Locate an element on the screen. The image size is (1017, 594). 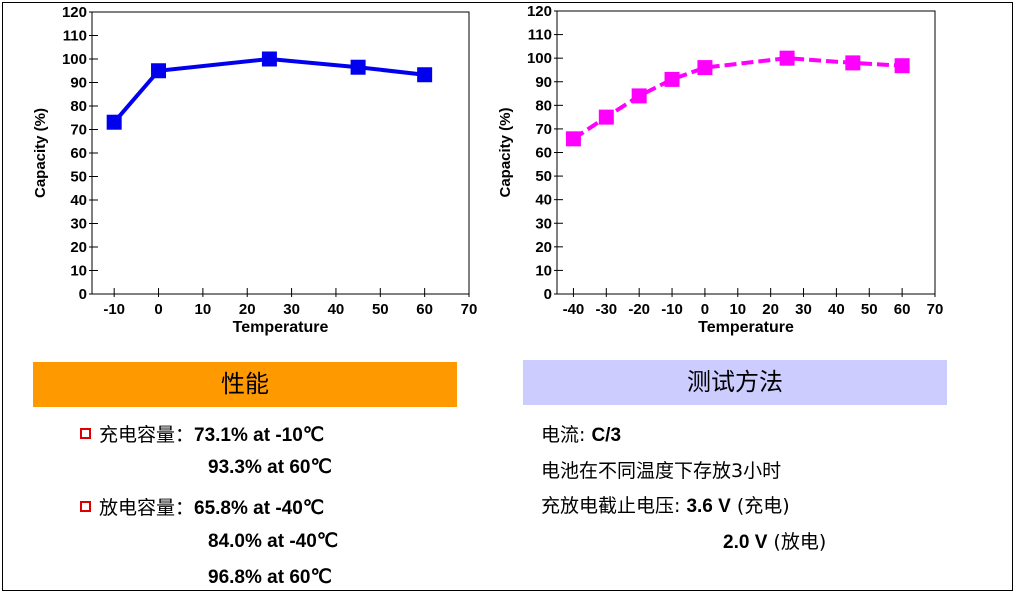
discharge-capacity-row-2: 84.0% at -40℃ is located at coordinates (273, 541).